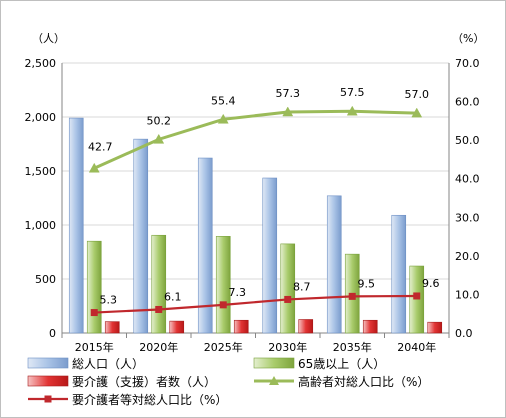 This screenshot has width=506, height=418. I want to click on legend-label: 65歳以上（人）, so click(341, 364).